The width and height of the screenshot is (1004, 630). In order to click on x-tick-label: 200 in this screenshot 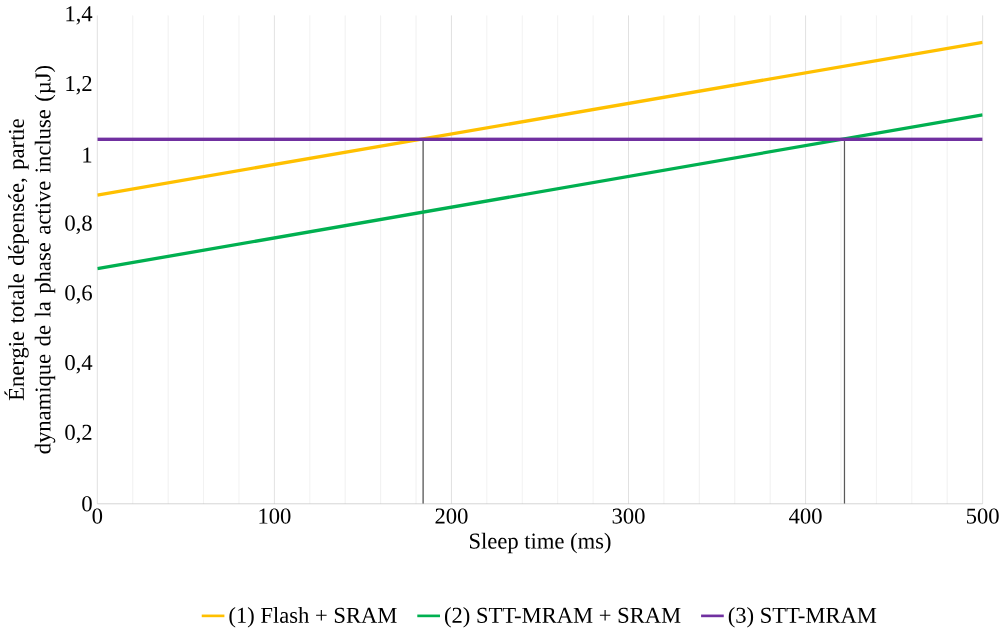, I will do `click(451, 516)`.